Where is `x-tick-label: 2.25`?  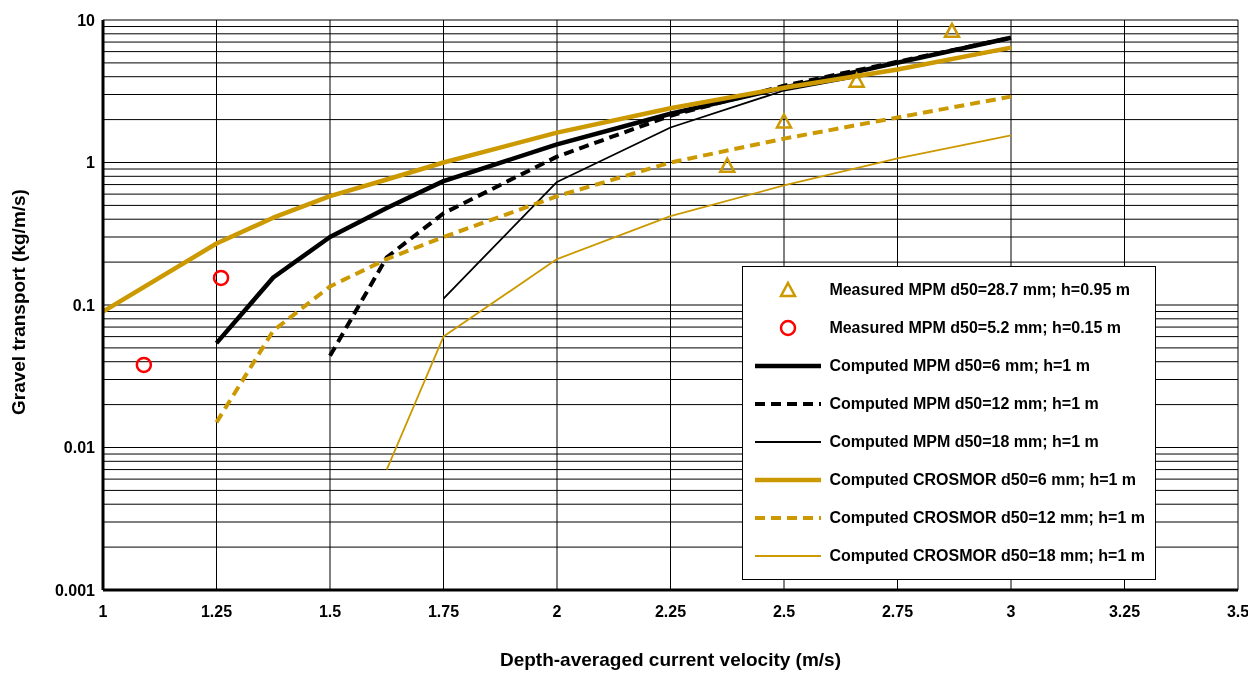 x-tick-label: 2.25 is located at coordinates (670, 612).